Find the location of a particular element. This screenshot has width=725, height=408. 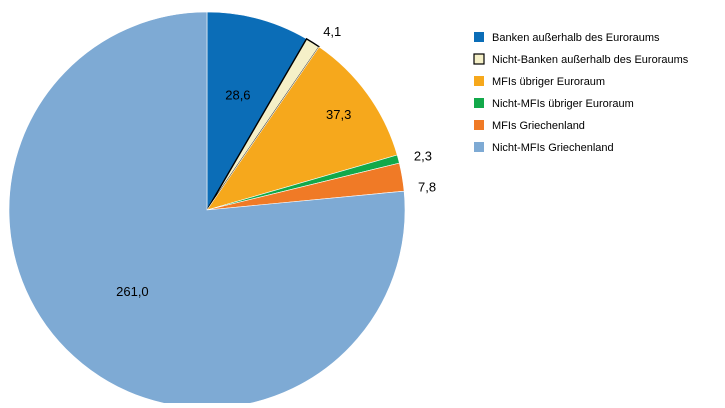

legend-label: Banken außerhalb des Euroraums is located at coordinates (576, 38).